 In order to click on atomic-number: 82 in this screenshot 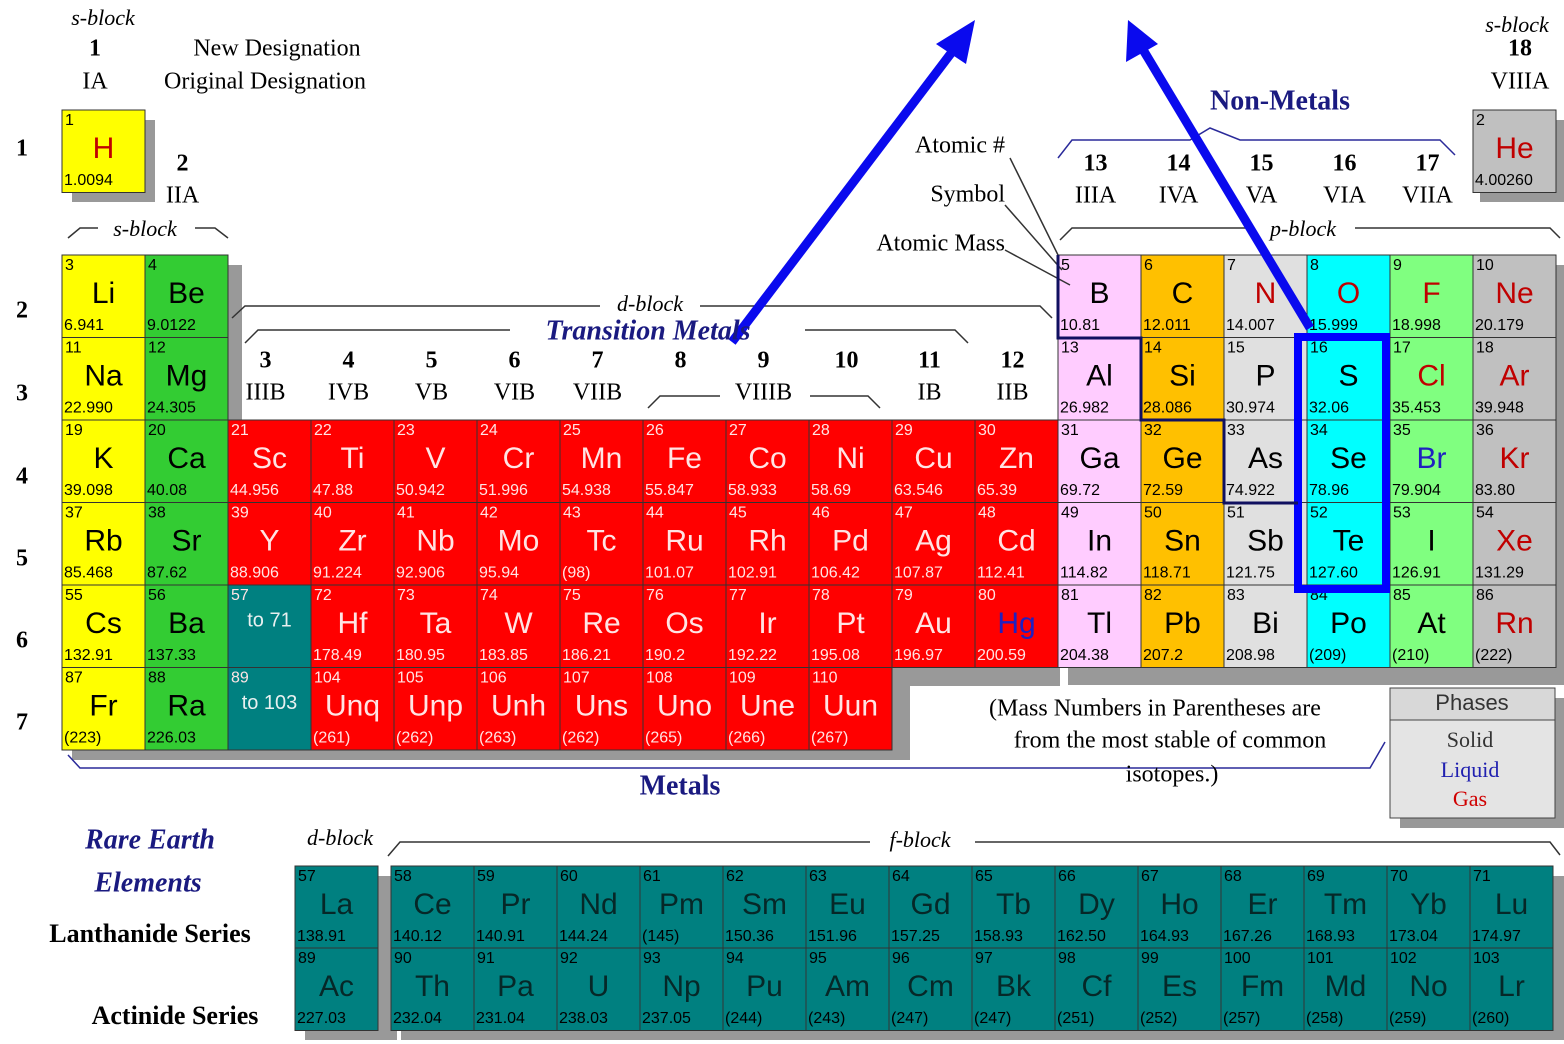, I will do `click(1153, 595)`.